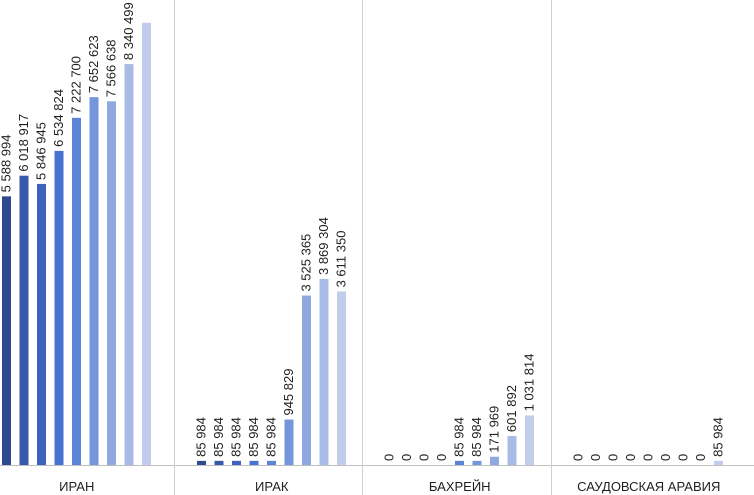 Image resolution: width=754 pixels, height=495 pixels. I want to click on data-label: 3 869 304, so click(323, 246).